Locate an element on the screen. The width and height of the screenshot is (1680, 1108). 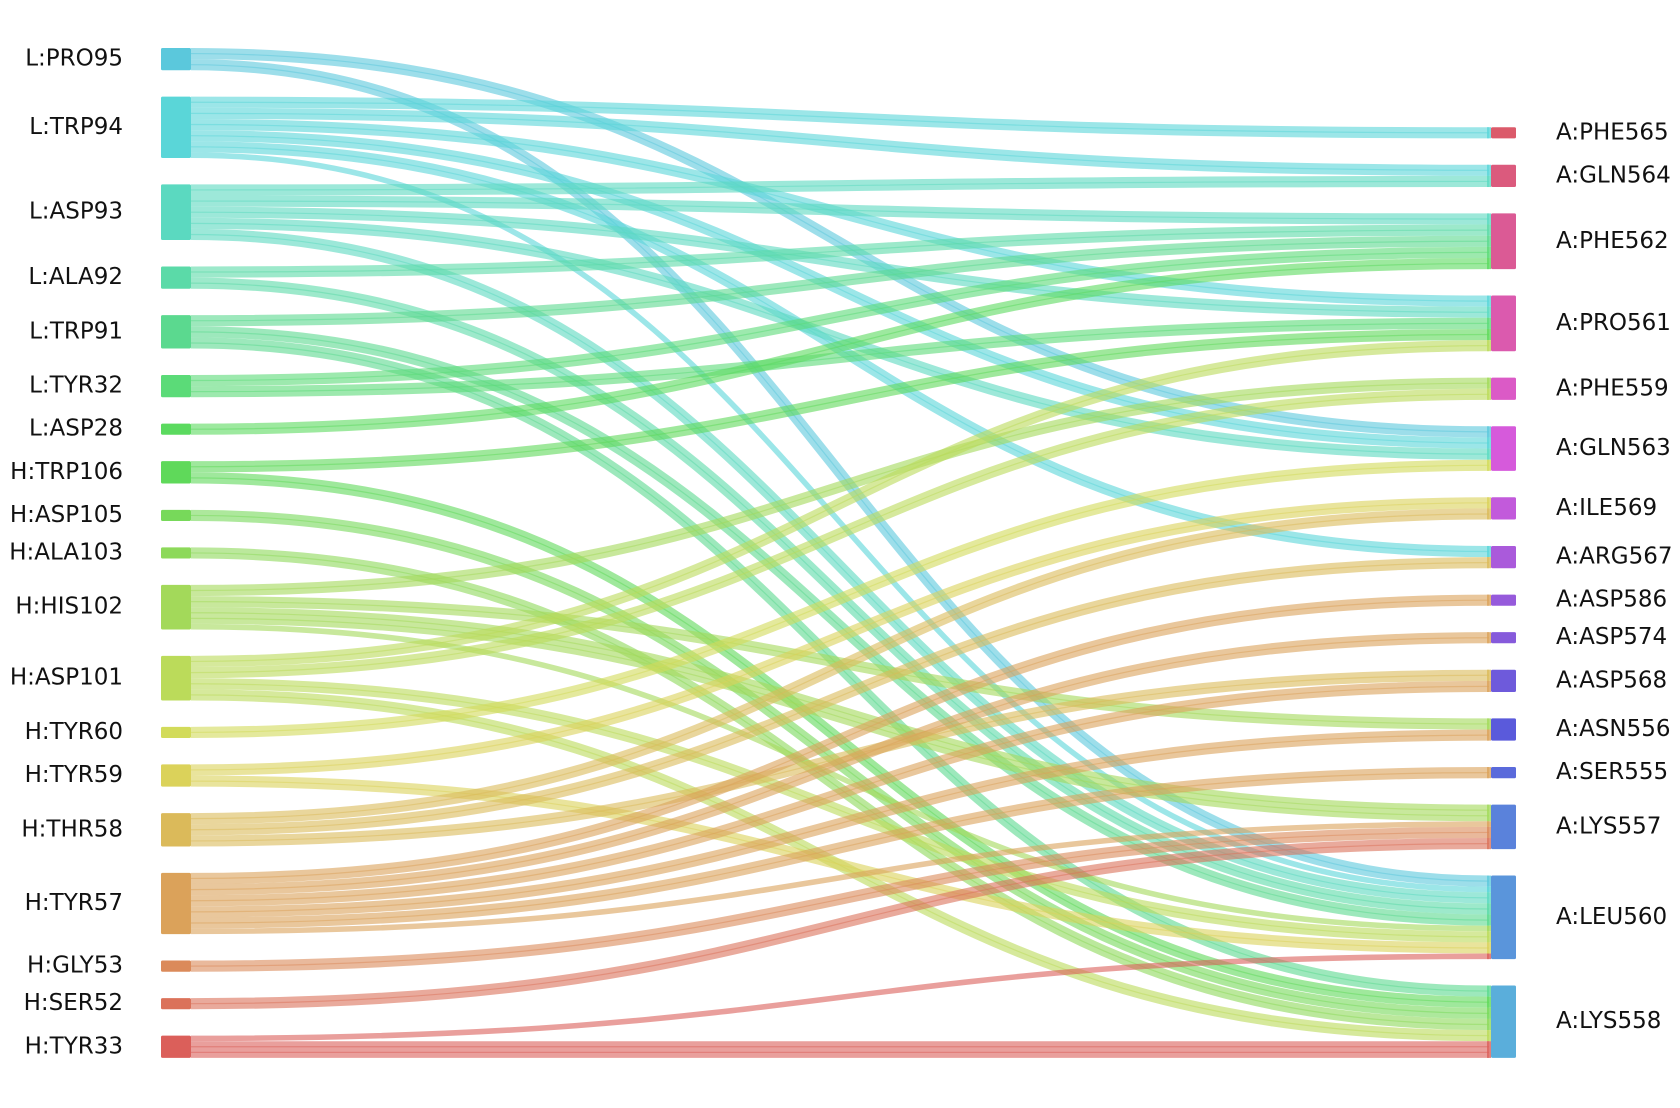
right-node-label: A:ASN556 is located at coordinates (1613, 729).